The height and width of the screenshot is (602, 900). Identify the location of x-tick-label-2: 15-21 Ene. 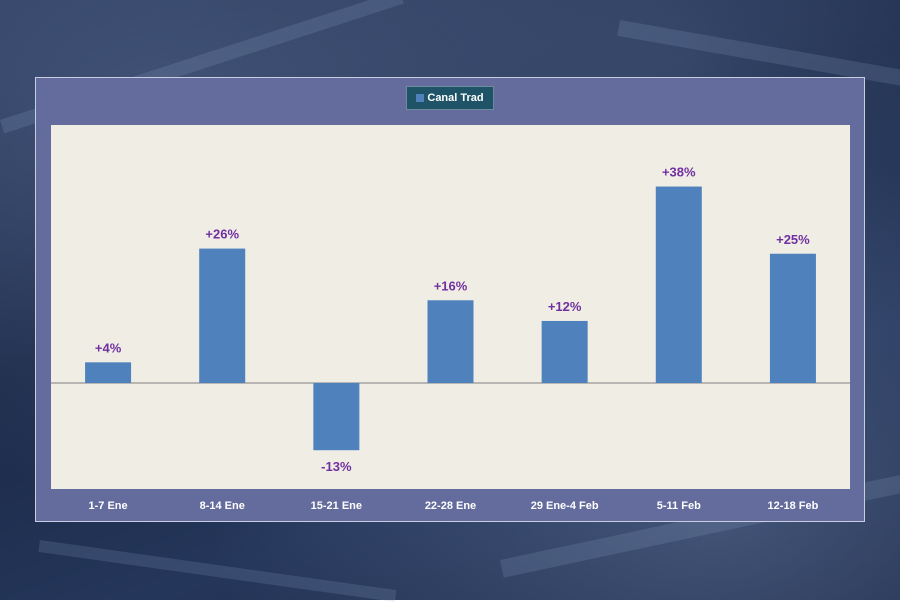
(336, 506).